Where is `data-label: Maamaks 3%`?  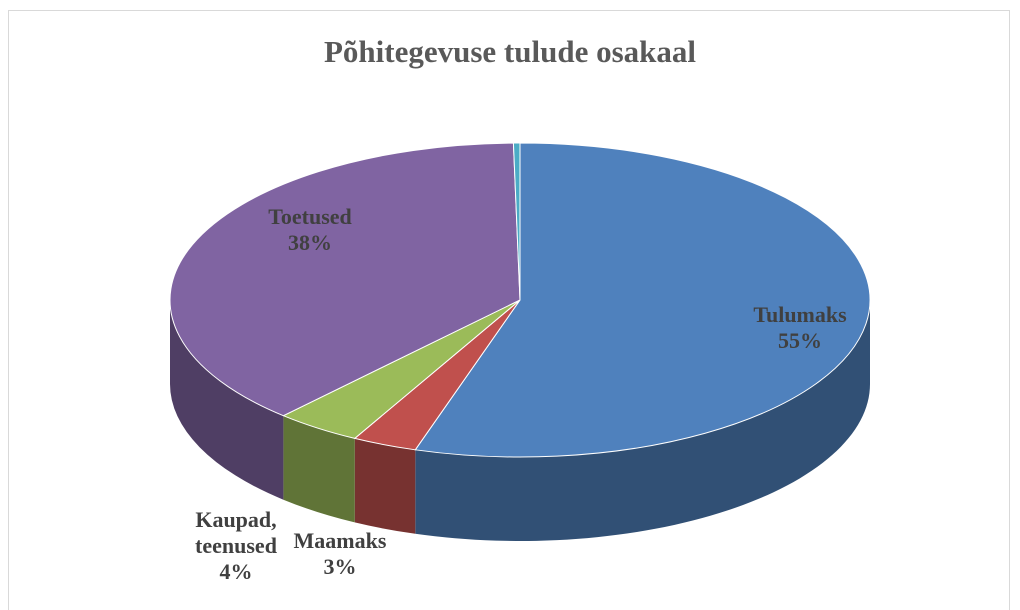 data-label: Maamaks 3% is located at coordinates (340, 554).